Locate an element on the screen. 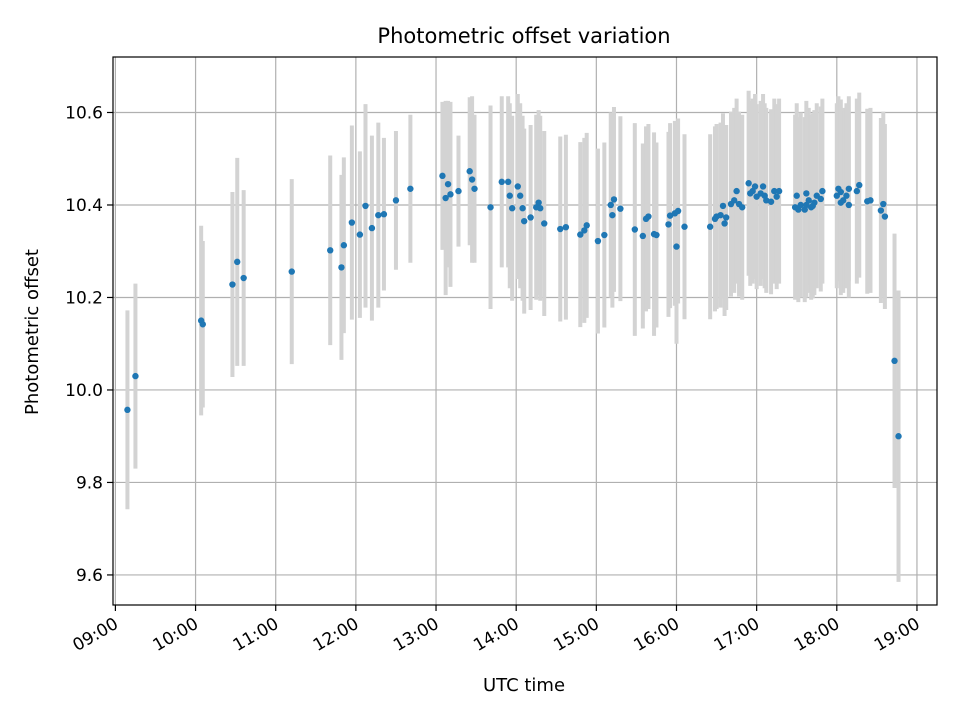  y-tick-label: 10.2 is located at coordinates (84, 298).